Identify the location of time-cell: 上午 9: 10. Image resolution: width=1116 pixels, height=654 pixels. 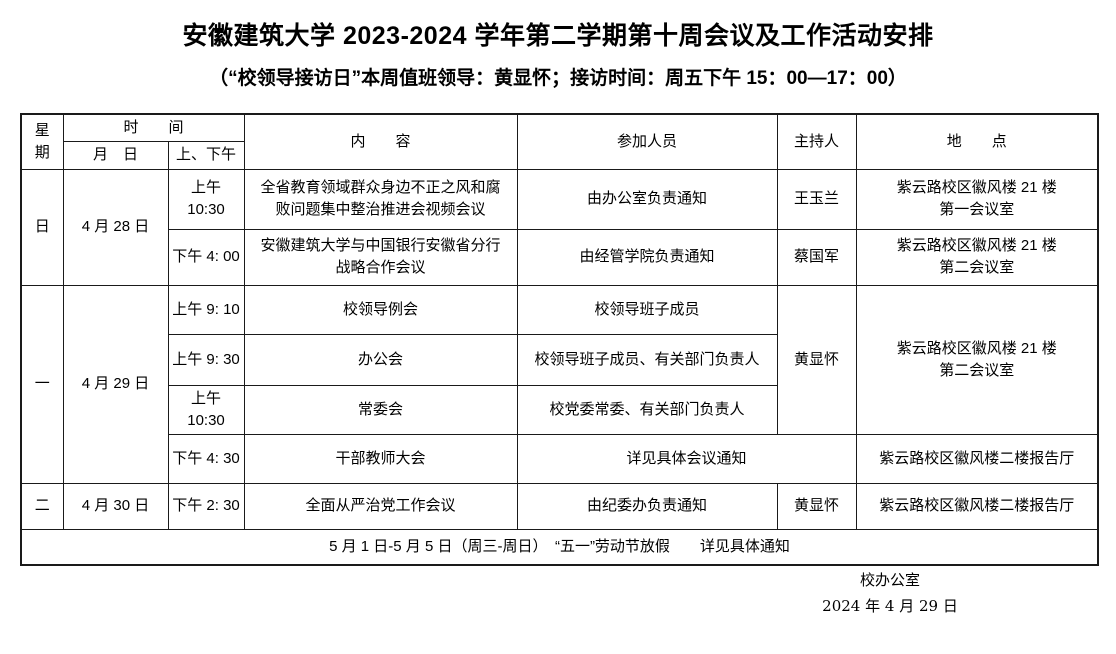
(206, 309).